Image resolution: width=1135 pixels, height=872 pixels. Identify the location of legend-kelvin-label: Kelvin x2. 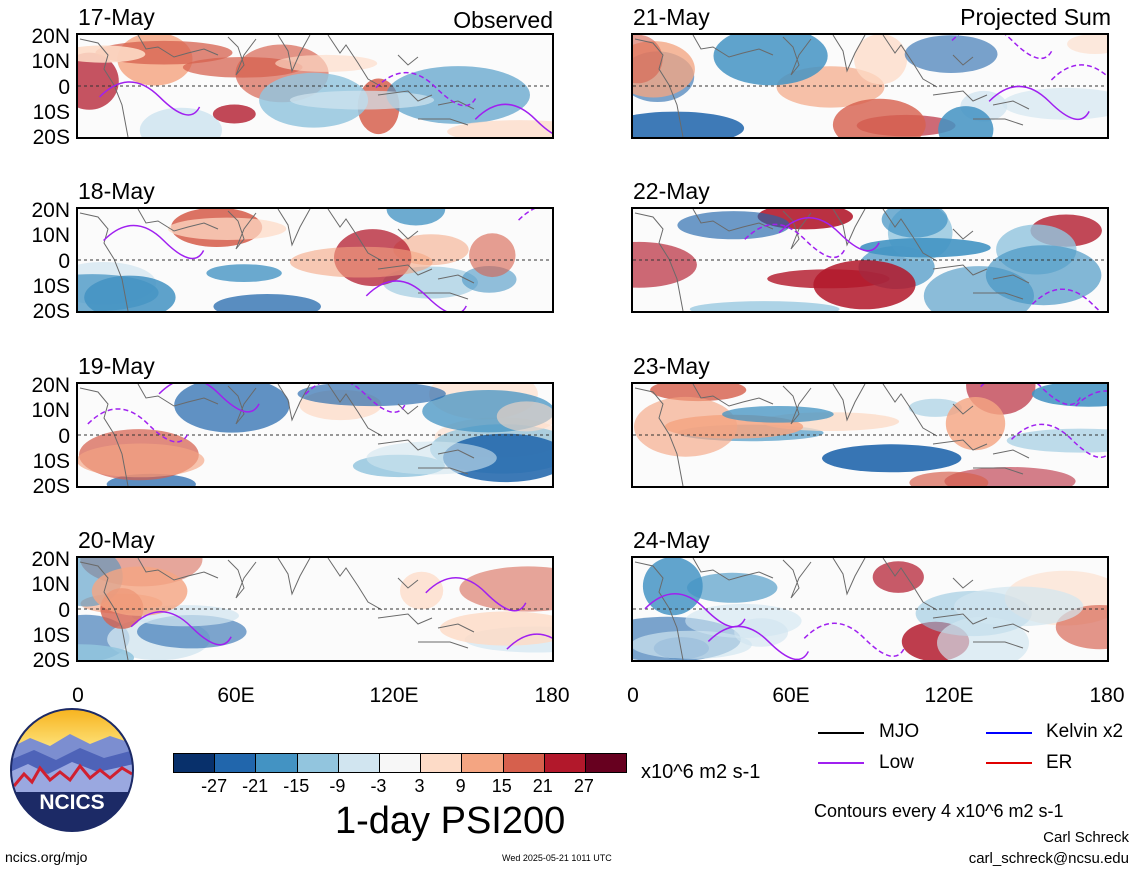
(1085, 731).